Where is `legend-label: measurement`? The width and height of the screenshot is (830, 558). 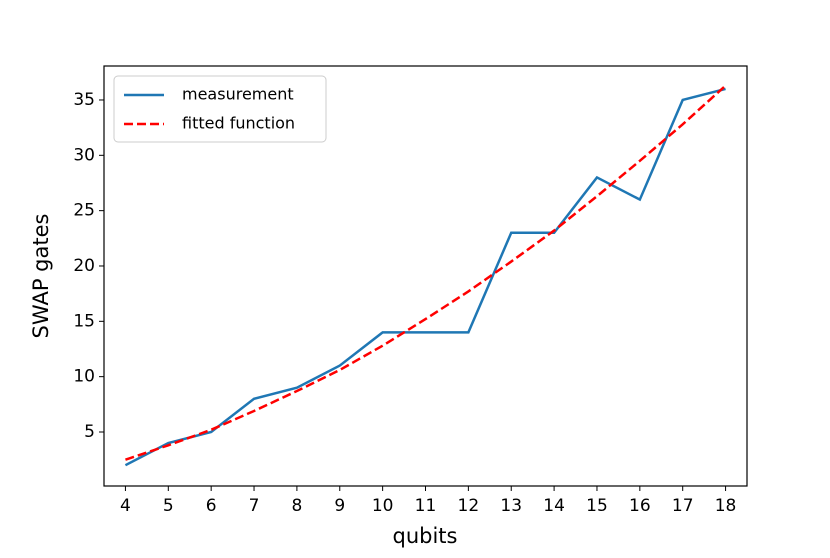 legend-label: measurement is located at coordinates (238, 94).